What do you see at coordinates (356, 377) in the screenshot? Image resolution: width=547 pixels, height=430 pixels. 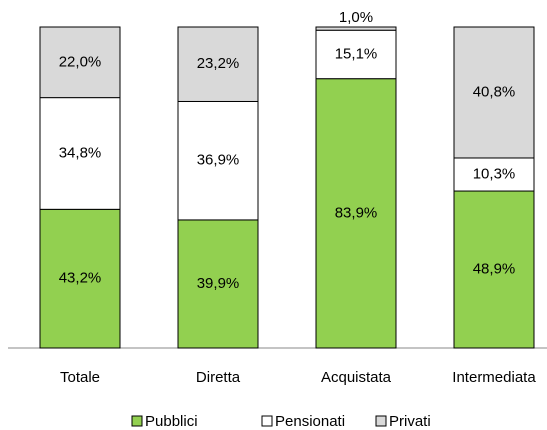 I see `x-tick-label: Acquistata` at bounding box center [356, 377].